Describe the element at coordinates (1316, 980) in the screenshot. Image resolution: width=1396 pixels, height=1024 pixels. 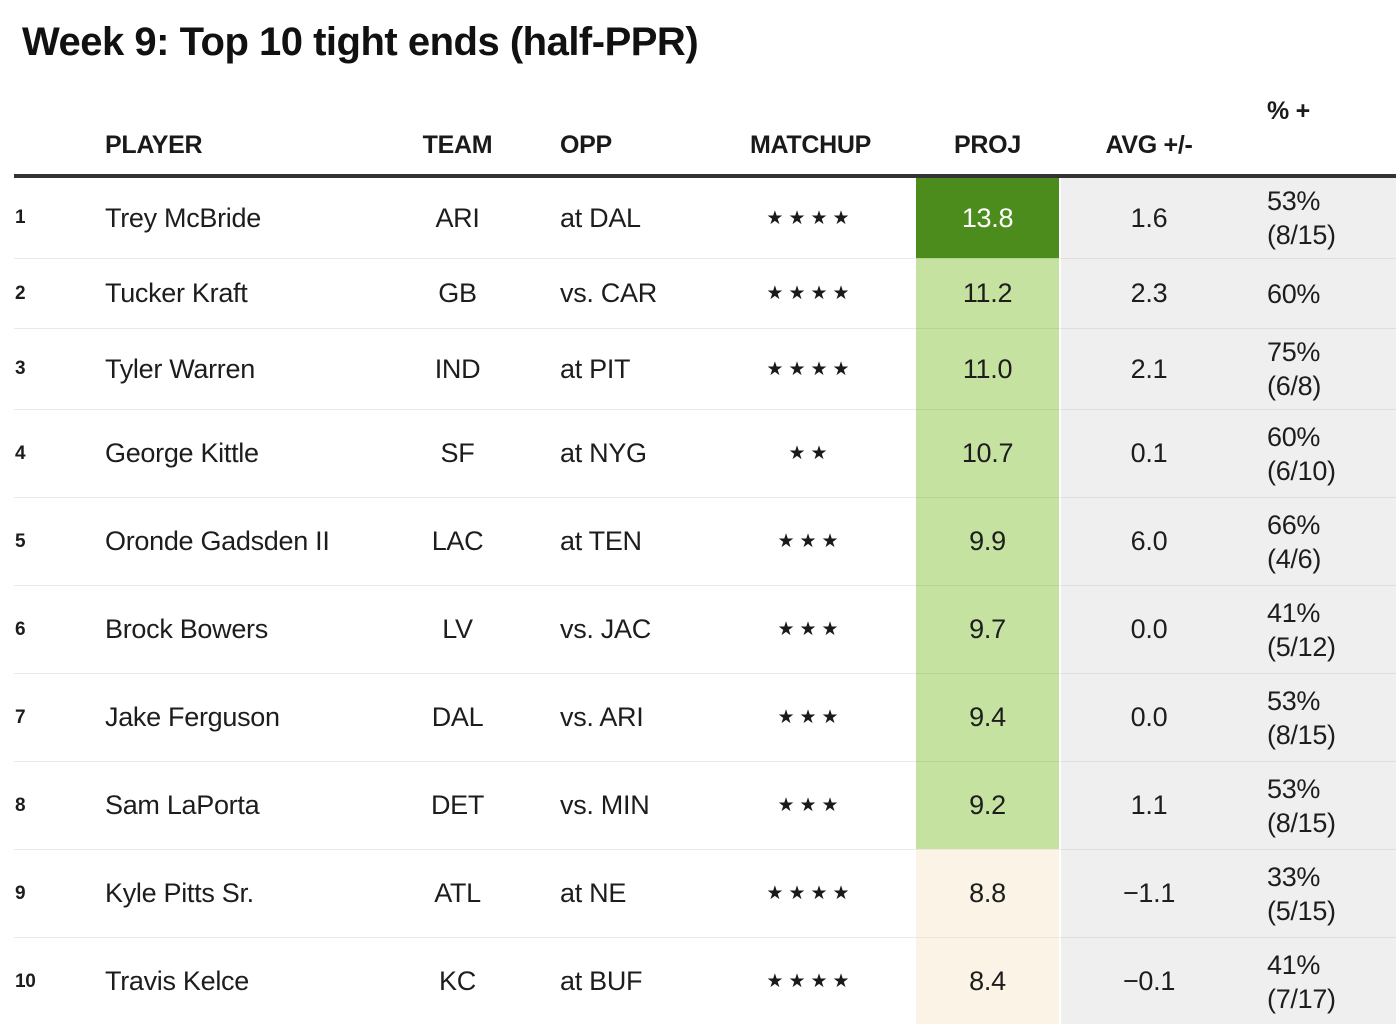
I see `pct-plus-cell: 41% (7/17)` at that location.